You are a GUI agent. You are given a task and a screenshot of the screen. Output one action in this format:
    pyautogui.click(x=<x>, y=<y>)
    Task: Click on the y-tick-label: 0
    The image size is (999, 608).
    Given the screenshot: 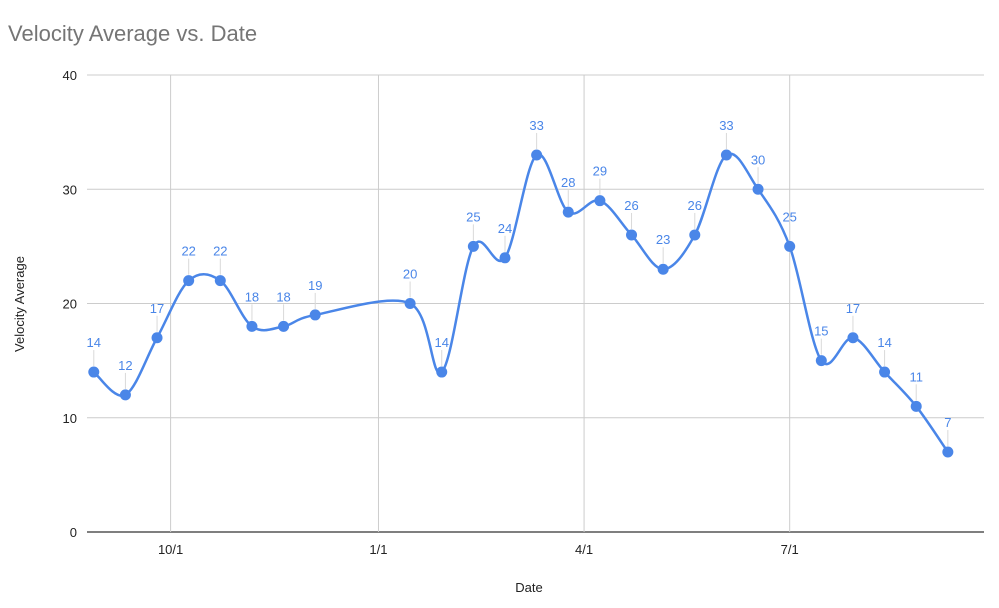 What is the action you would take?
    pyautogui.click(x=73, y=532)
    